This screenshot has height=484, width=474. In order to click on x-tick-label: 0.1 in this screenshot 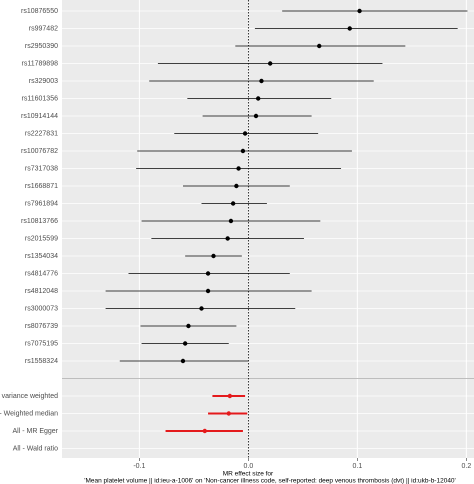, I will do `click(358, 466)`.